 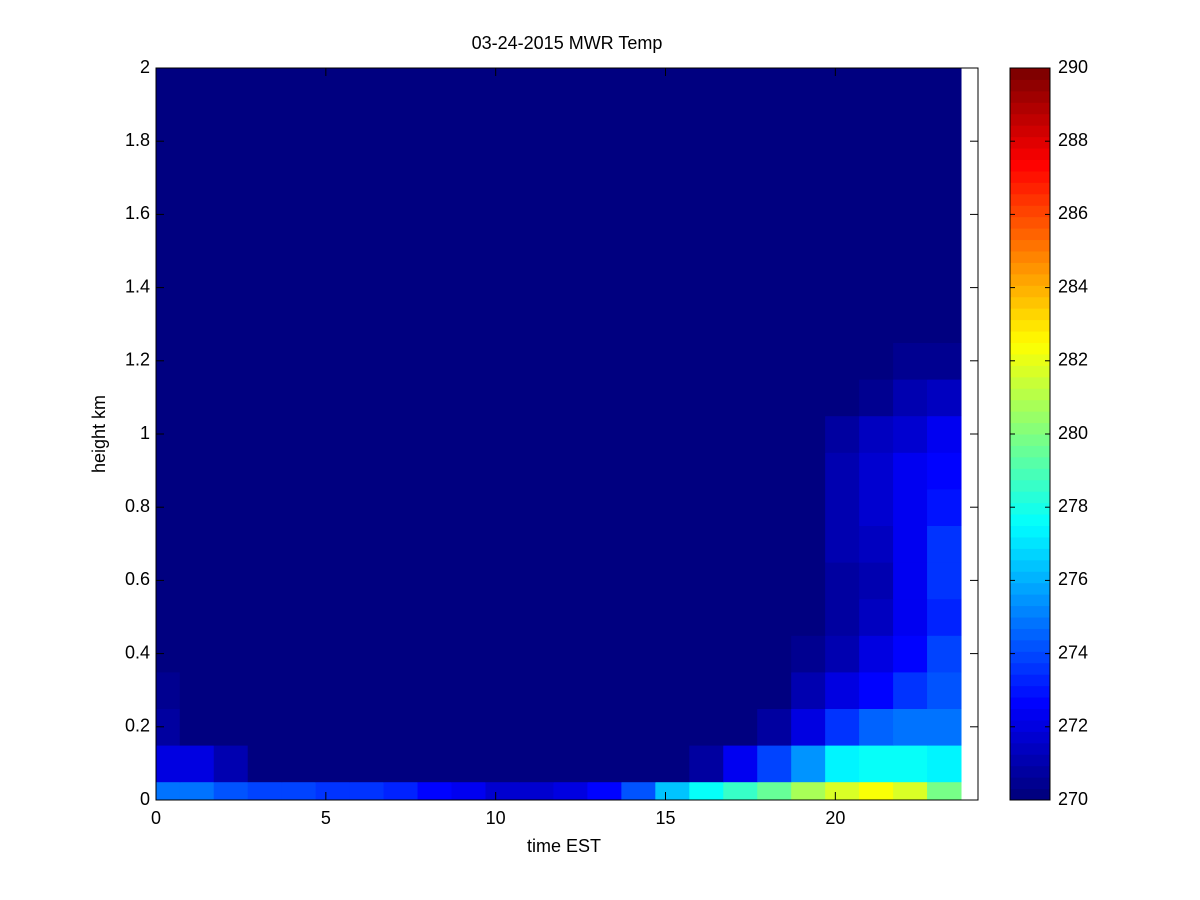 What do you see at coordinates (1073, 213) in the screenshot?
I see `colorbar-tick-label: 286` at bounding box center [1073, 213].